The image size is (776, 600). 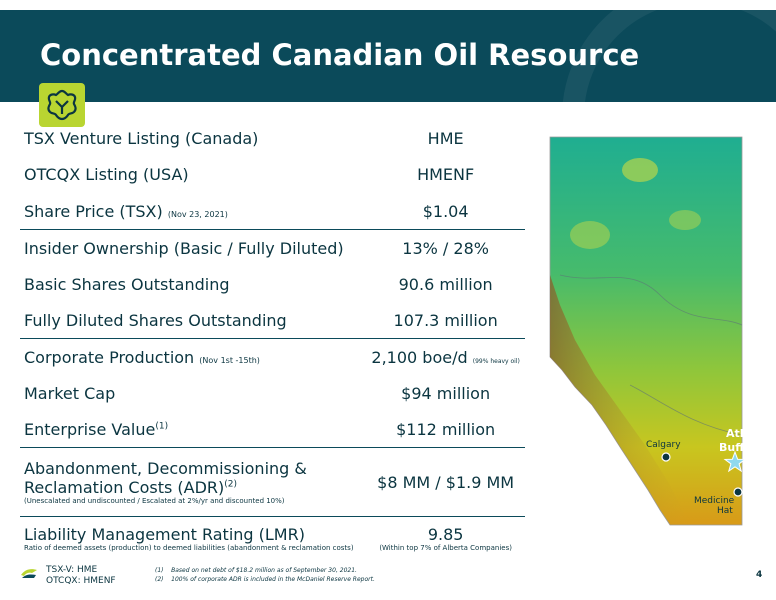 I want to click on footer-logo-icon, so click(x=29, y=573).